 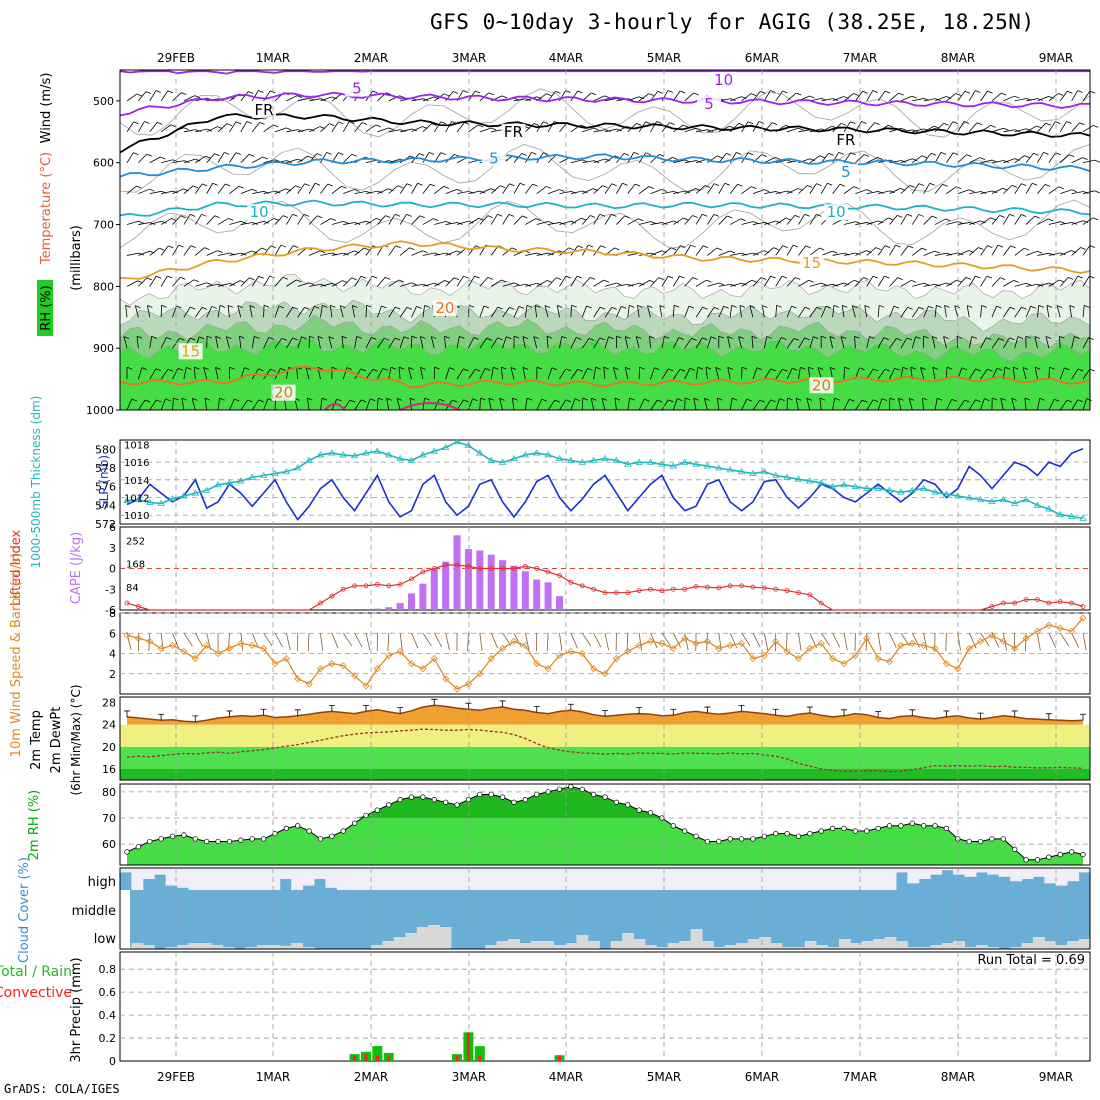 I want to click on contour-label-bg, so click(x=190, y=351).